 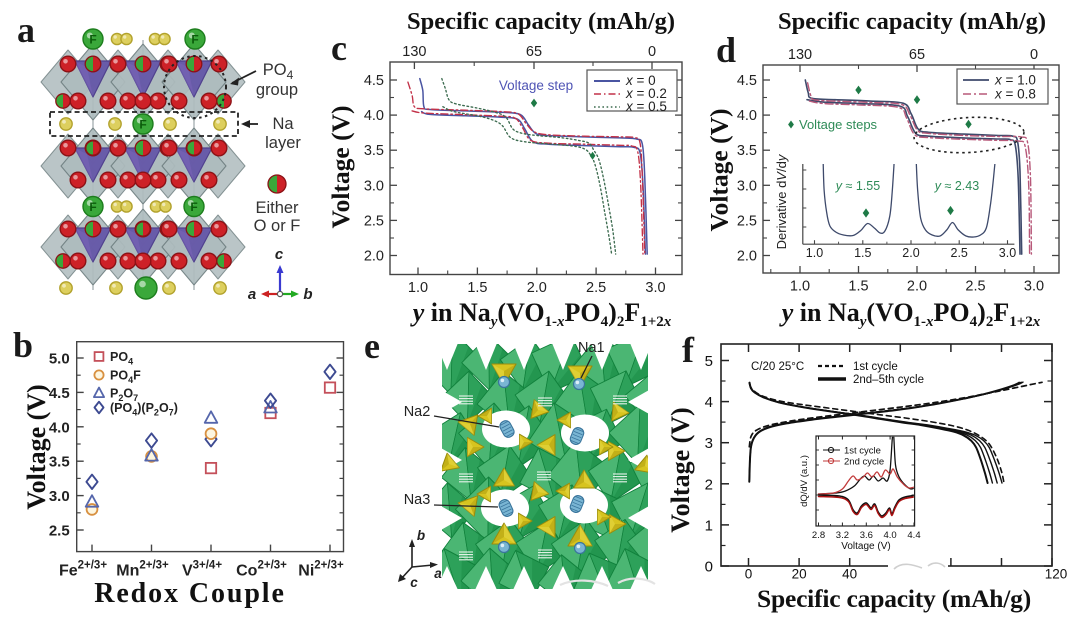 I want to click on svg-text: Na1, so click(x=591, y=348).